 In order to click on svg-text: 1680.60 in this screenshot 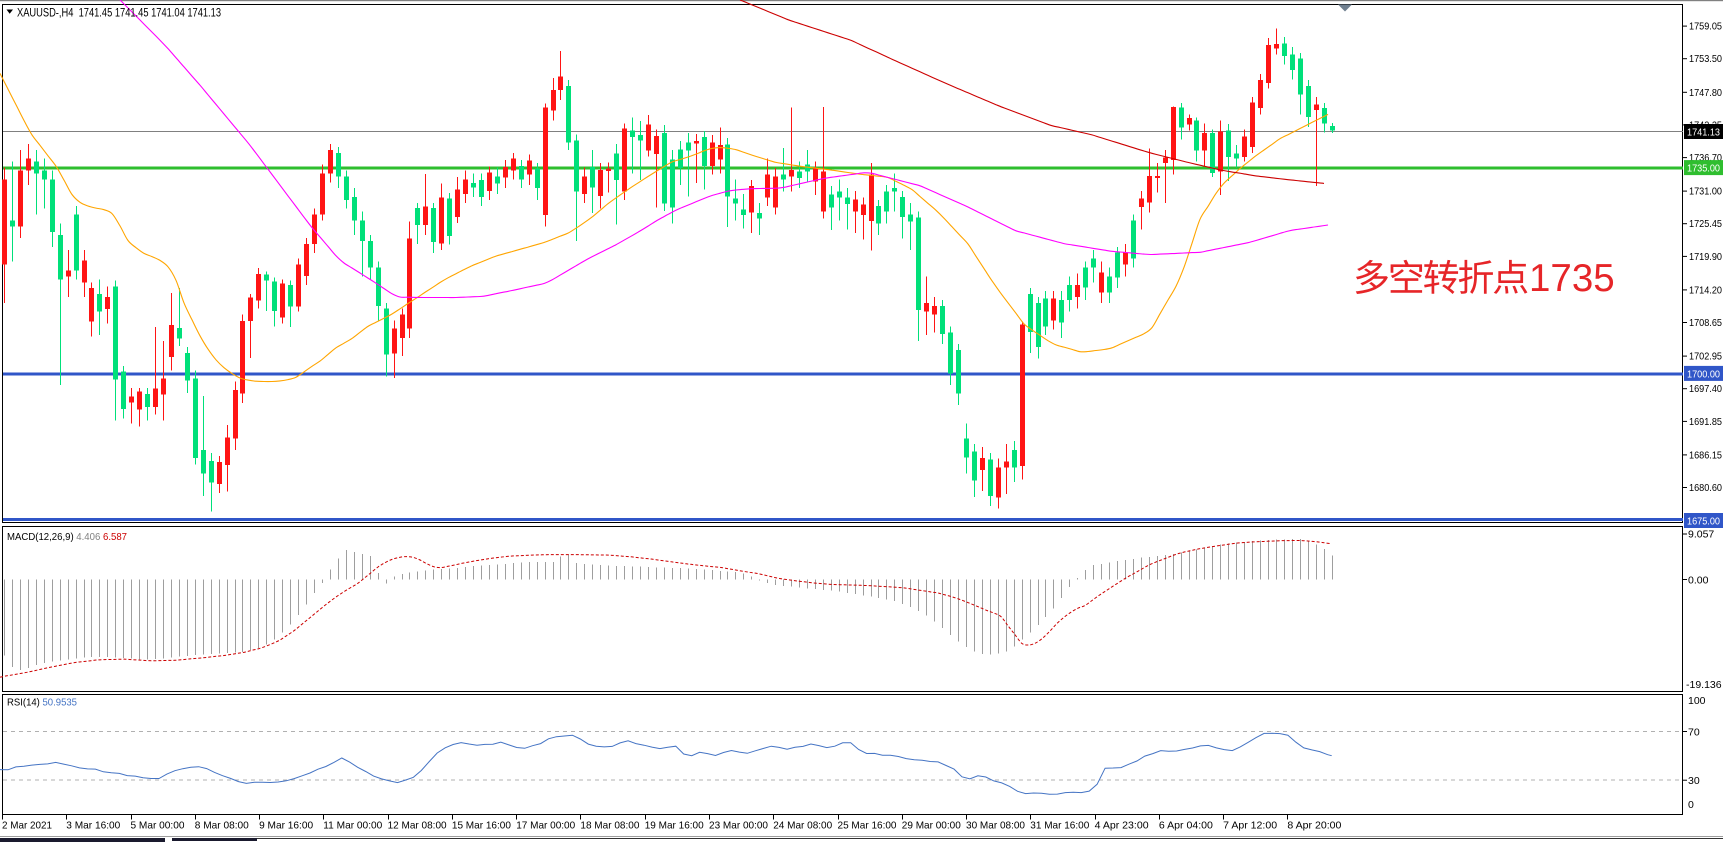, I will do `click(1705, 488)`.